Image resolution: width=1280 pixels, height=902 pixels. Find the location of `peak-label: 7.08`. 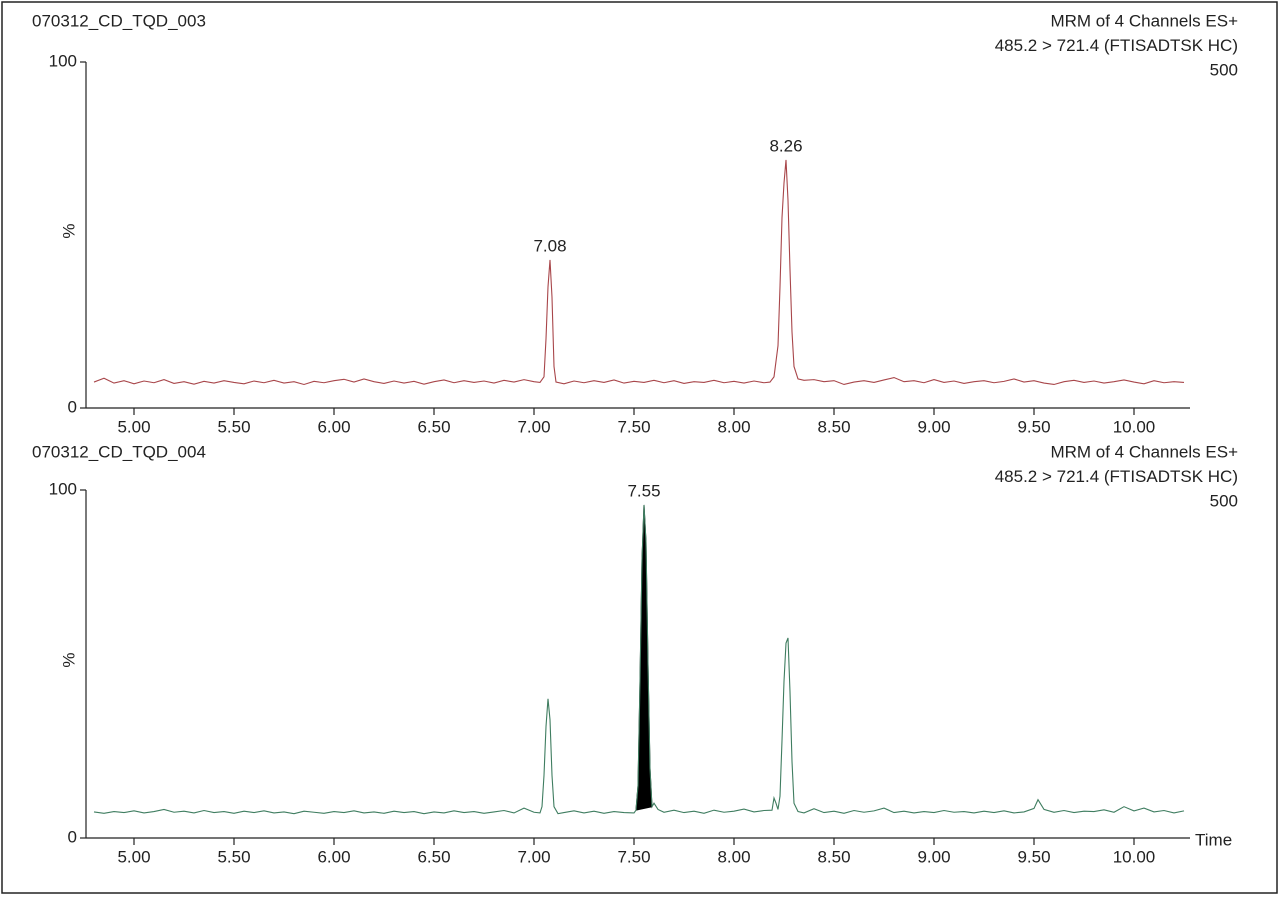

peak-label: 7.08 is located at coordinates (549, 245).